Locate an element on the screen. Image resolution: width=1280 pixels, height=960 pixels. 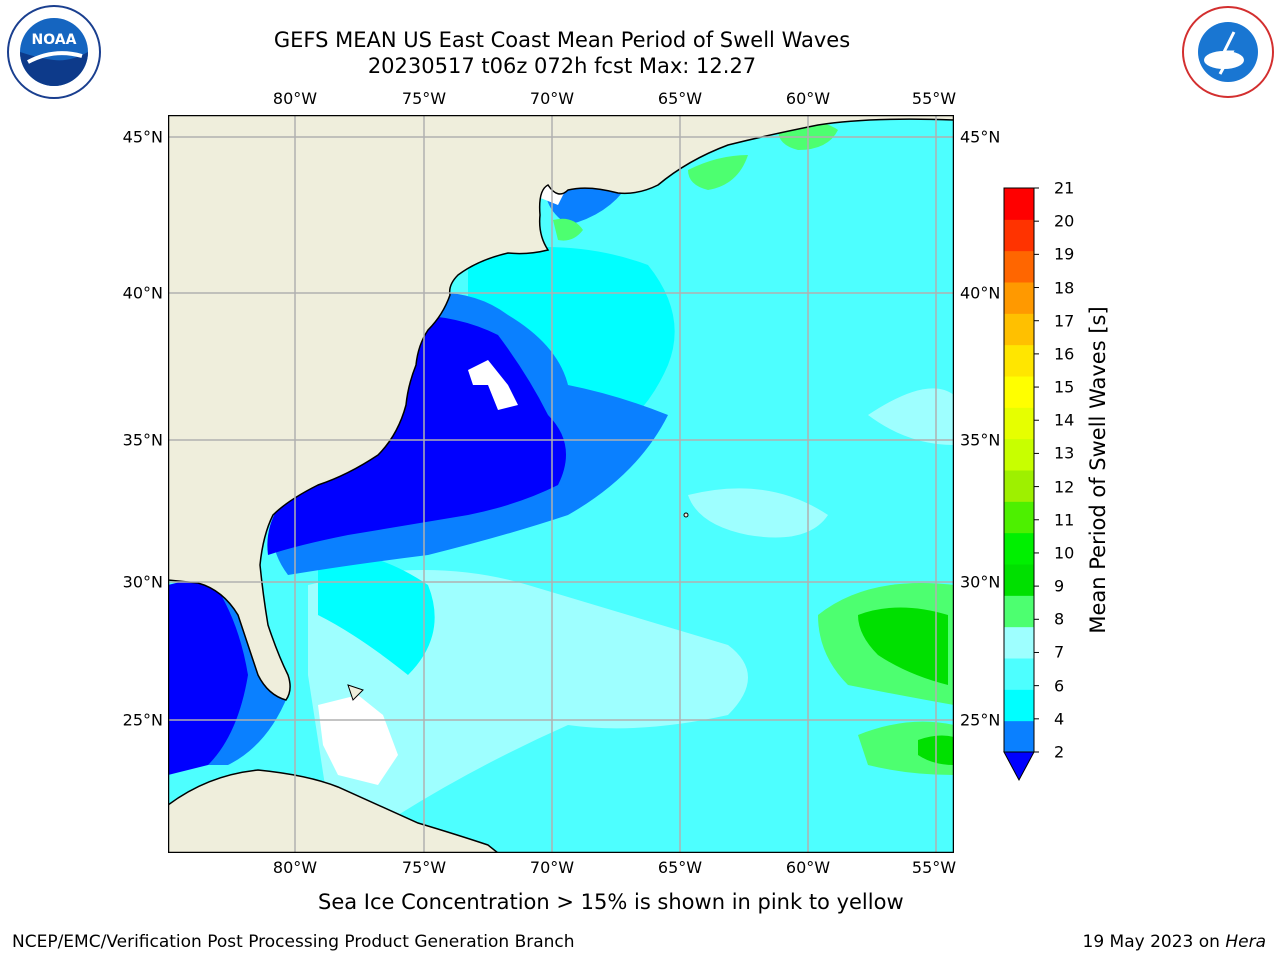
lon-label-bottom: 75°W is located at coordinates (424, 867).